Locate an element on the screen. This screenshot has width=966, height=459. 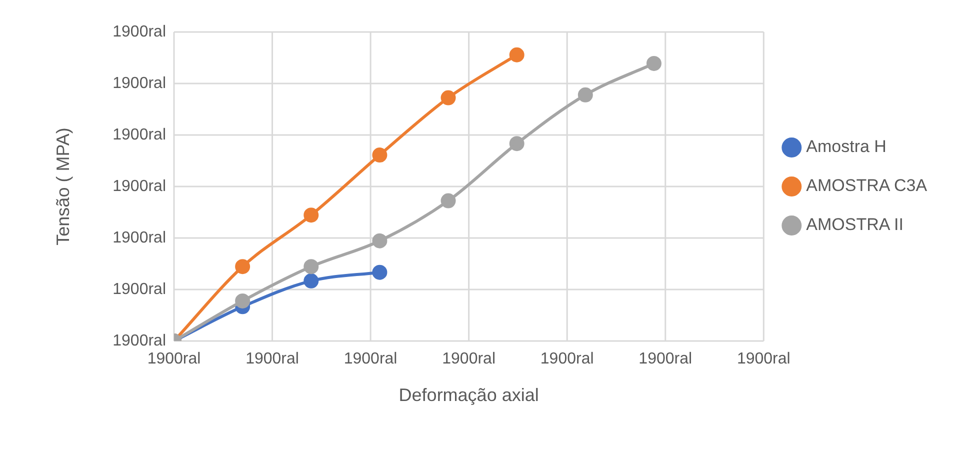
x-axis-title: Deformação axial is located at coordinates (468, 394).